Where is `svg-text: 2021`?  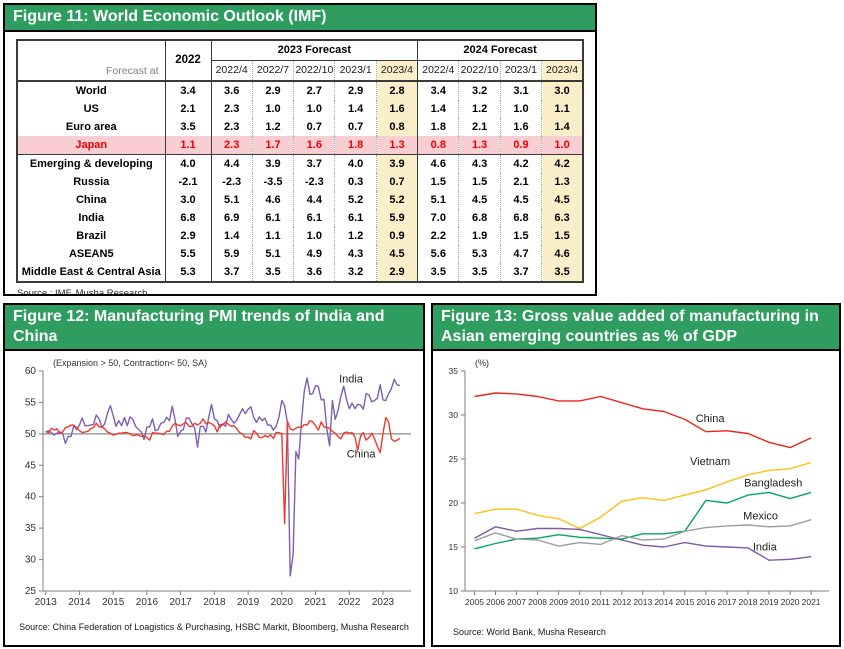
svg-text: 2021 is located at coordinates (315, 602).